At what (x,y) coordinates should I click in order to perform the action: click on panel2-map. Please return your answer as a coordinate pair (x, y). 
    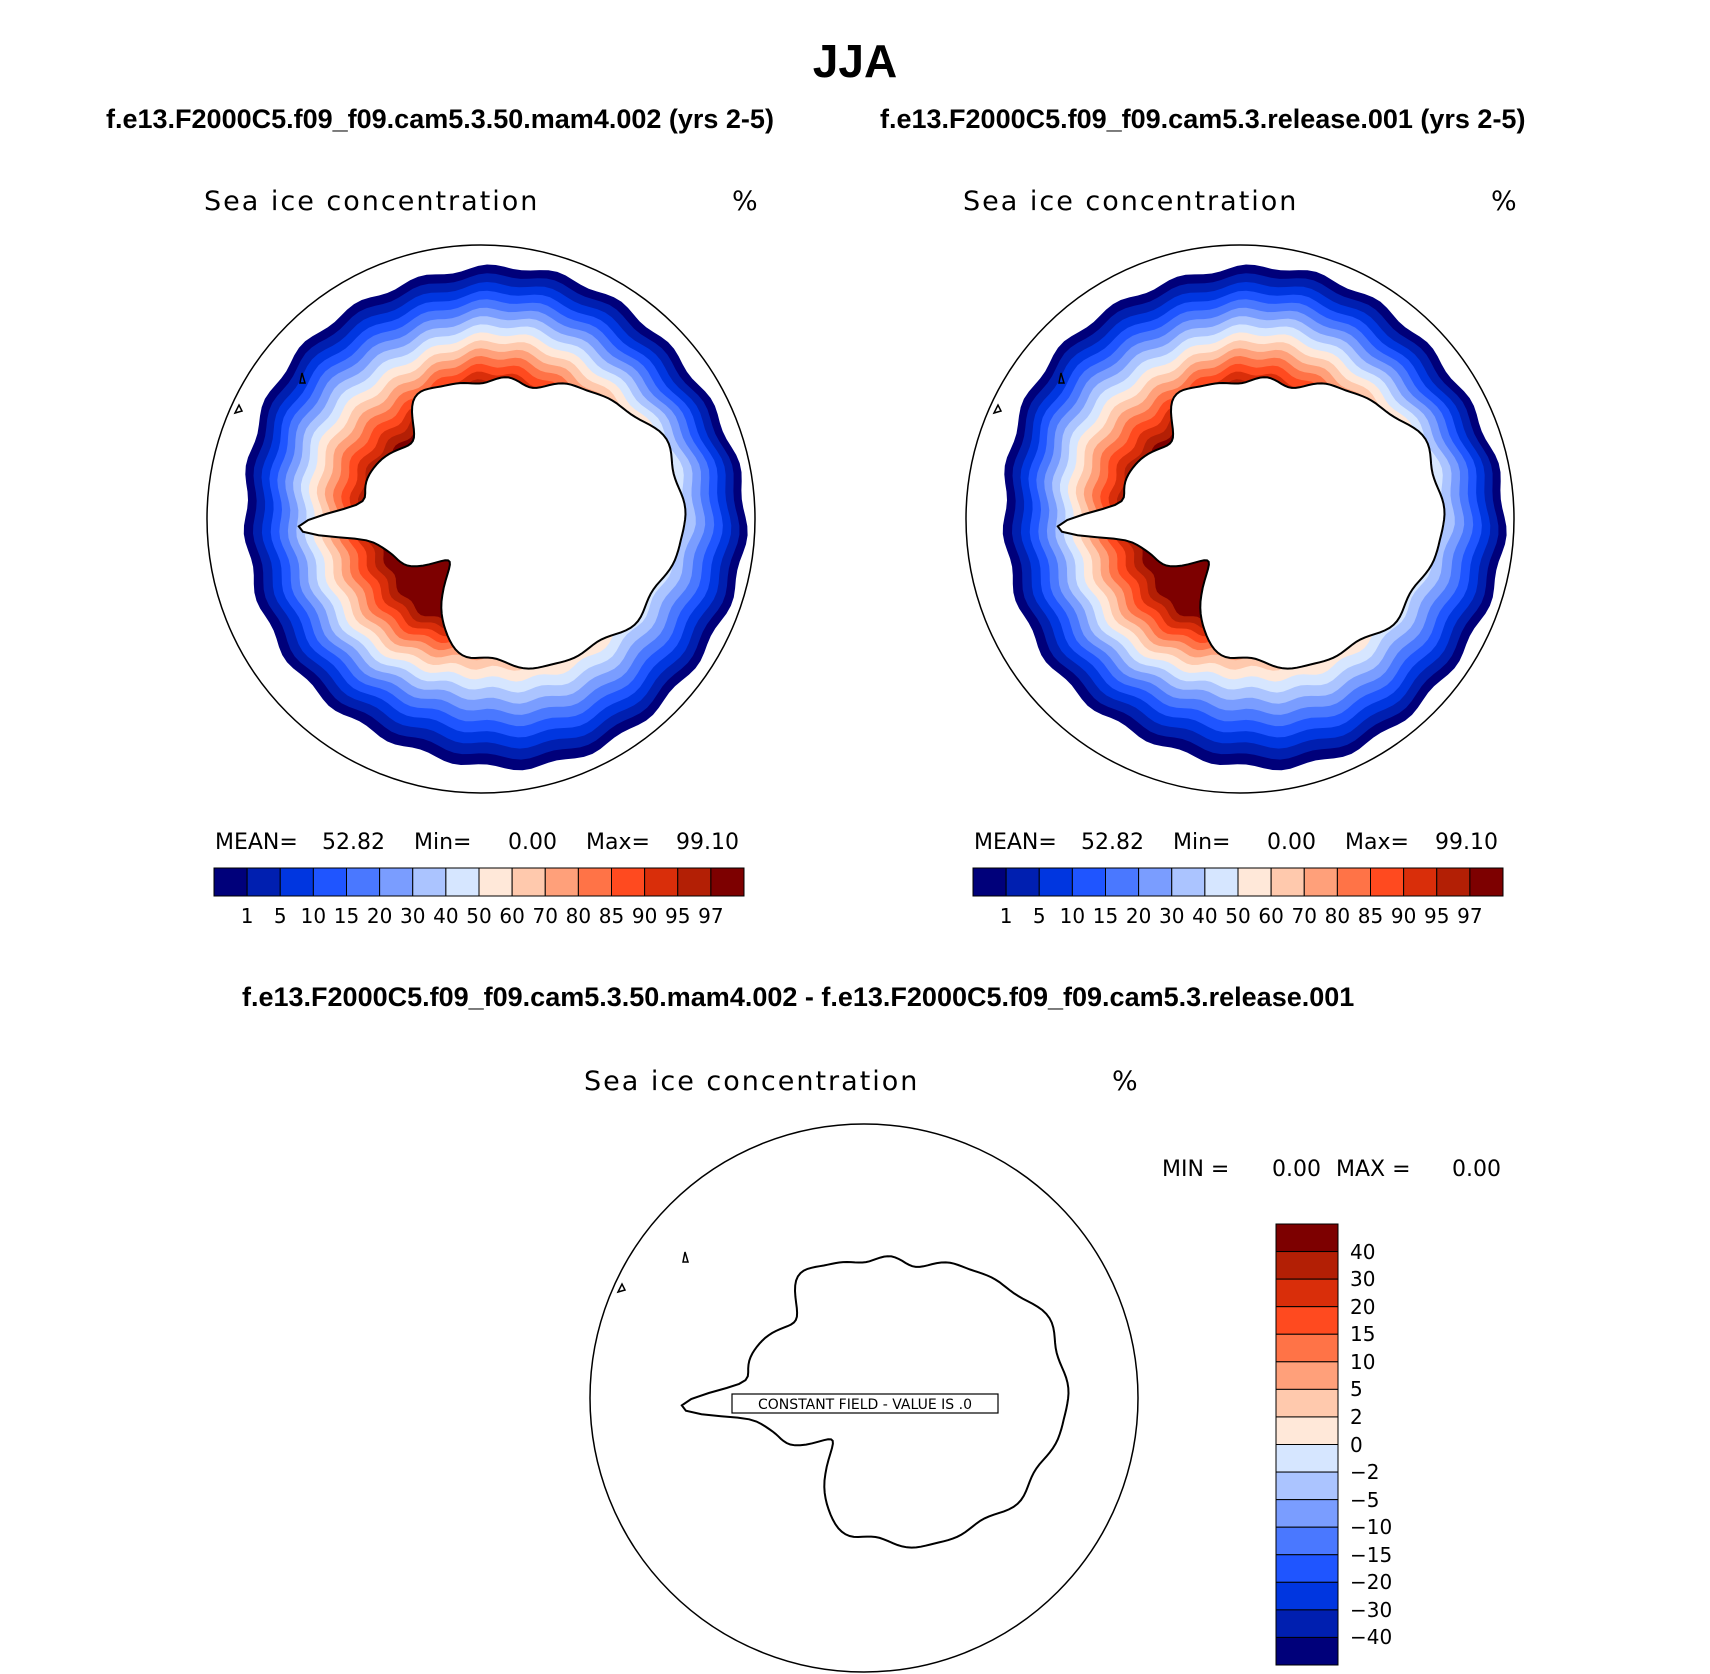
    Looking at the image, I should click on (1240, 519).